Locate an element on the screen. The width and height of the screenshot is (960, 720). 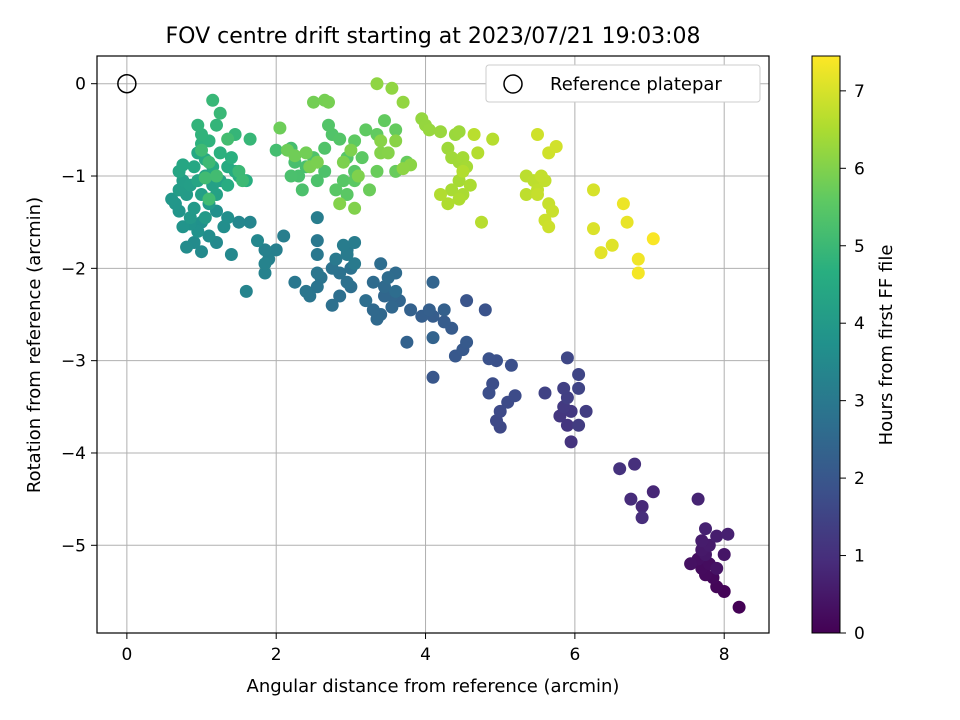
legend-marker is located at coordinates (513, 84).